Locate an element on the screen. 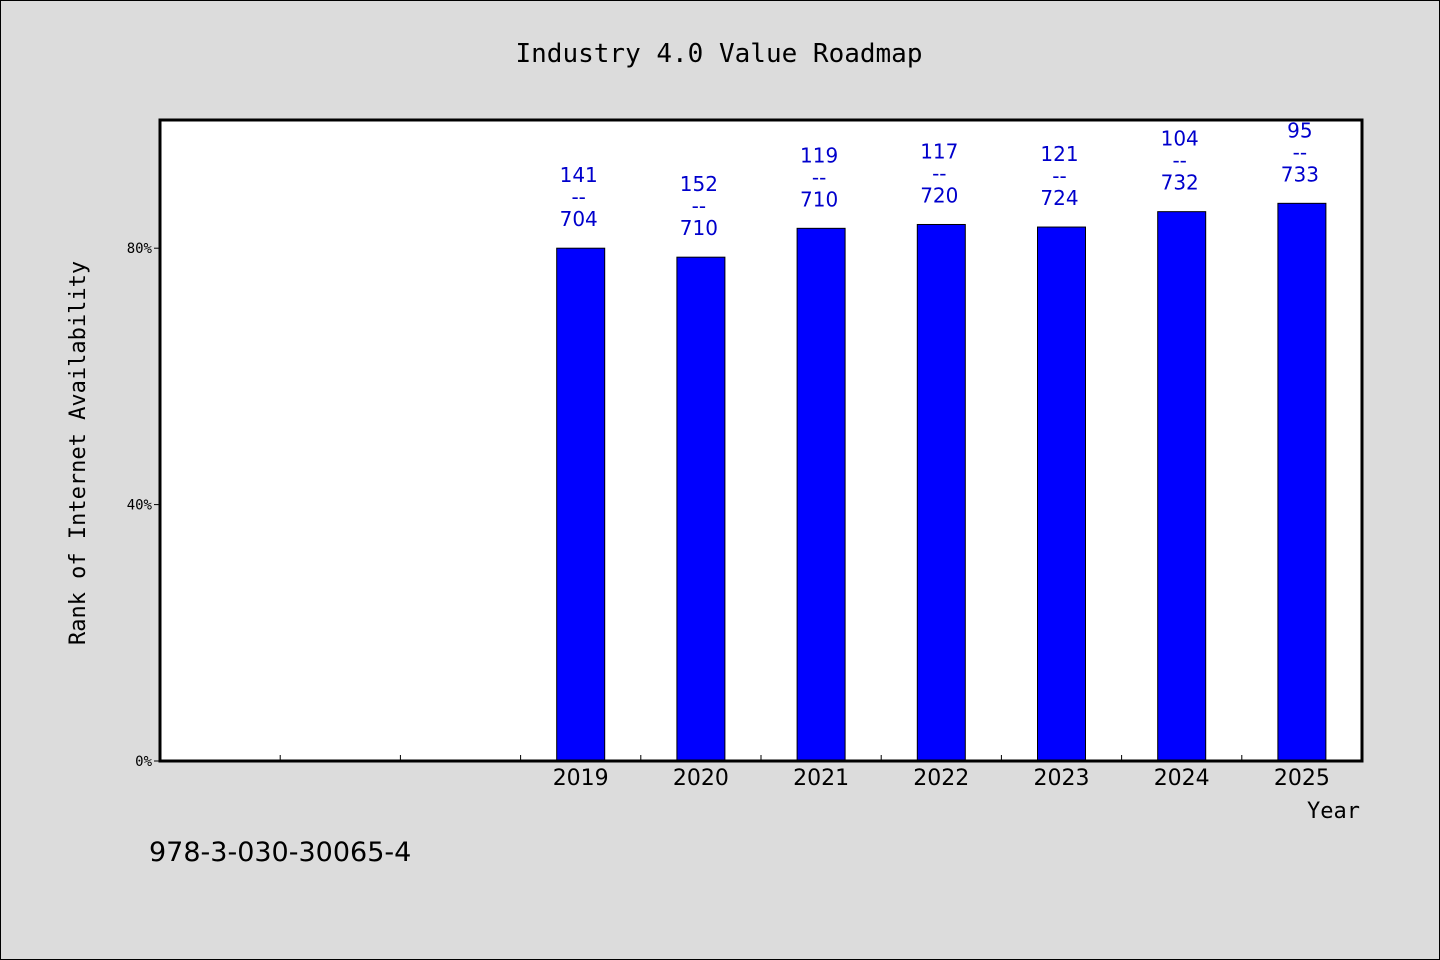  y-tick-label: 80% is located at coordinates (140, 249).